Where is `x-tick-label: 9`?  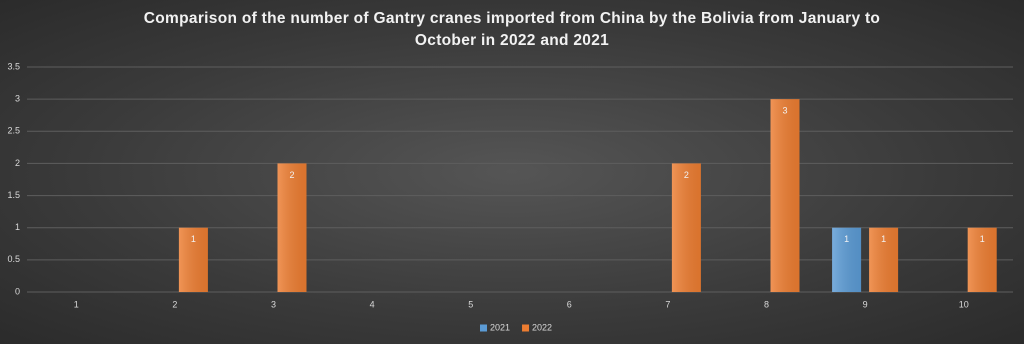 x-tick-label: 9 is located at coordinates (865, 304).